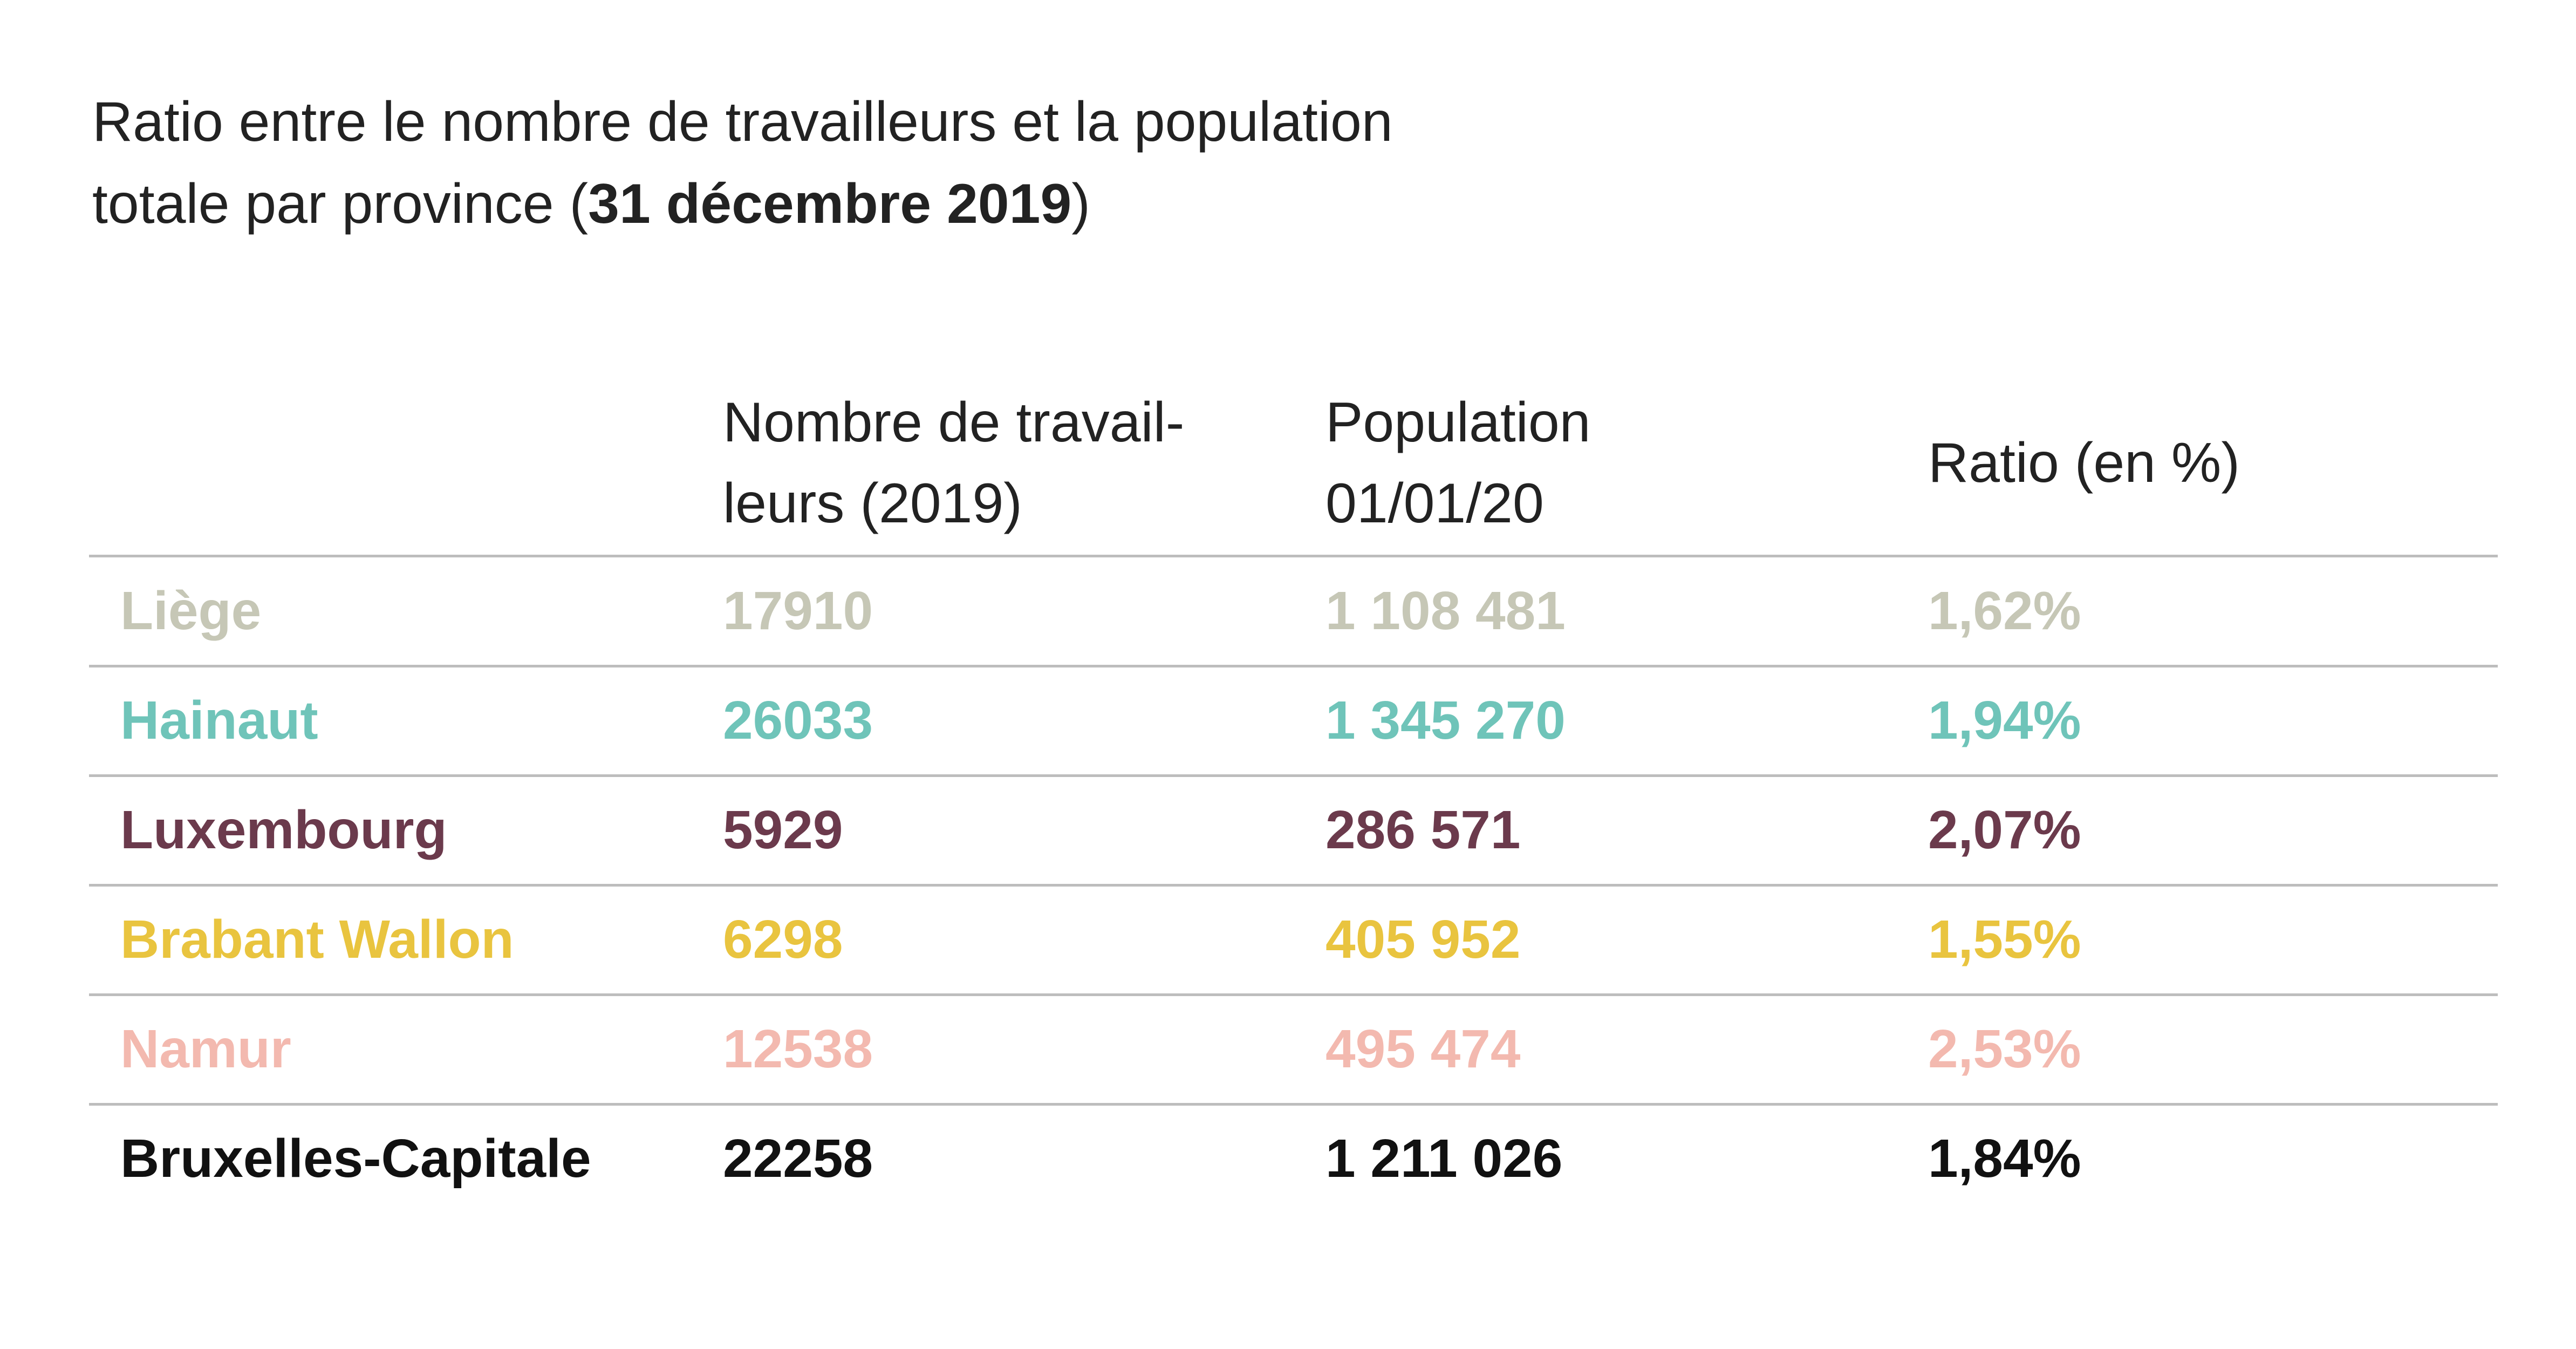  Describe the element at coordinates (2004, 720) in the screenshot. I see `cell-value: 1,94%` at that location.